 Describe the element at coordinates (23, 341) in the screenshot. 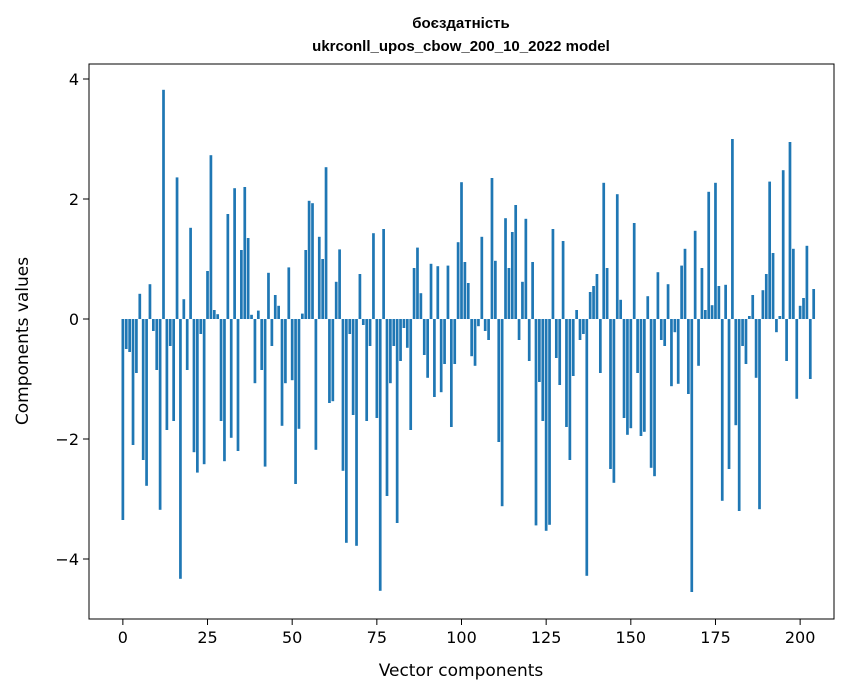

I see `y-axis-label: Components values` at that location.